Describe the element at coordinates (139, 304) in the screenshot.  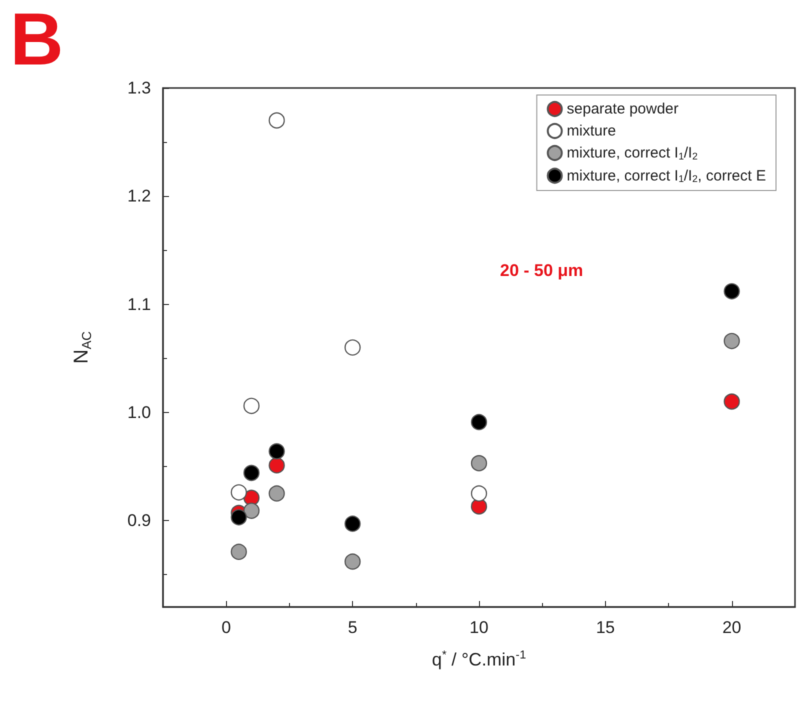
I see `y-tick-label: 1.1` at that location.